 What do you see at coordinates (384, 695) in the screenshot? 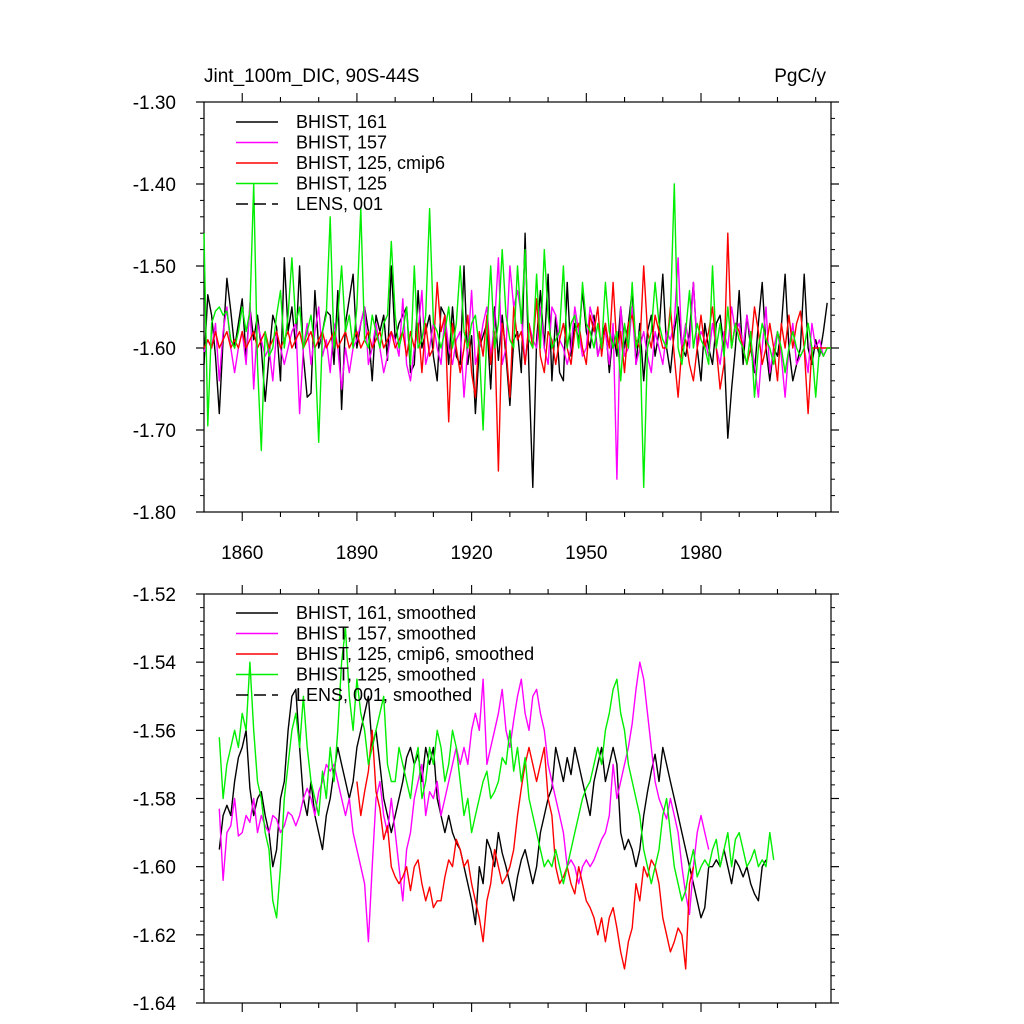
I see `legend-label-5: LENS, 001, smoothed` at bounding box center [384, 695].